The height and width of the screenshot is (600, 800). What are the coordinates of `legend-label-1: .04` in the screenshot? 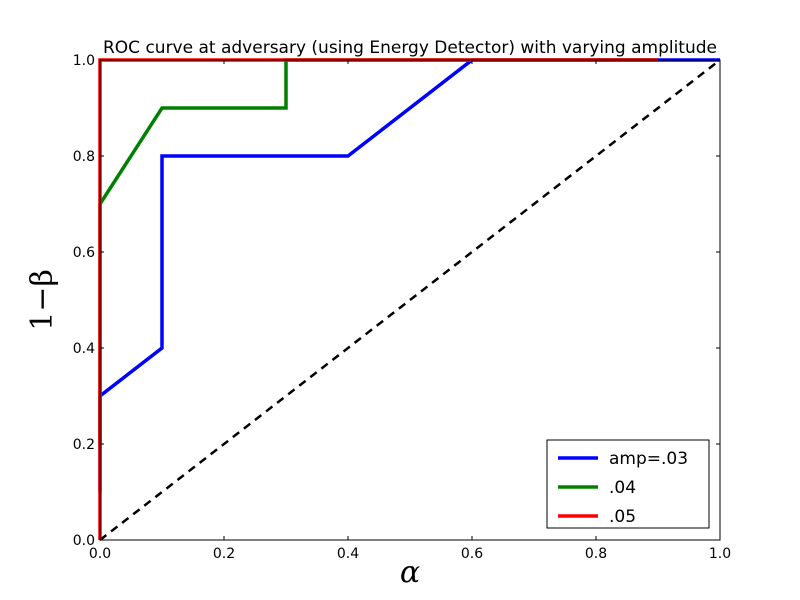 It's located at (622, 488).